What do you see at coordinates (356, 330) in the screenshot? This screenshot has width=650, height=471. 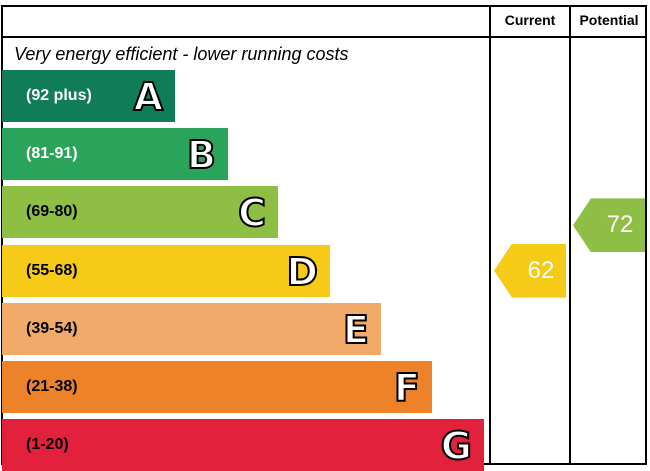 I see `band-letter: E` at bounding box center [356, 330].